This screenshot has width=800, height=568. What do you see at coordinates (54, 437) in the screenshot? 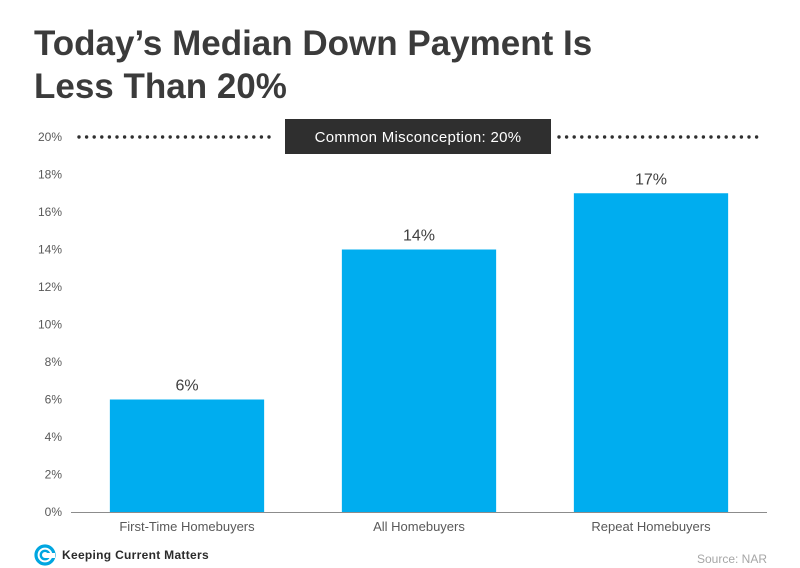
I see `y-tick-label: 4%` at bounding box center [54, 437].